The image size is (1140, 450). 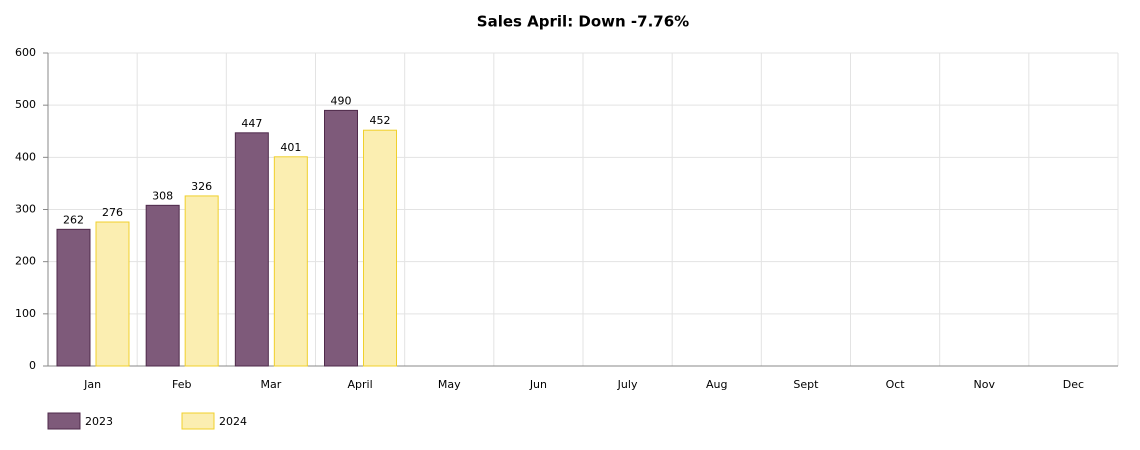 What do you see at coordinates (233, 421) in the screenshot?
I see `legend-label: 2024` at bounding box center [233, 421].